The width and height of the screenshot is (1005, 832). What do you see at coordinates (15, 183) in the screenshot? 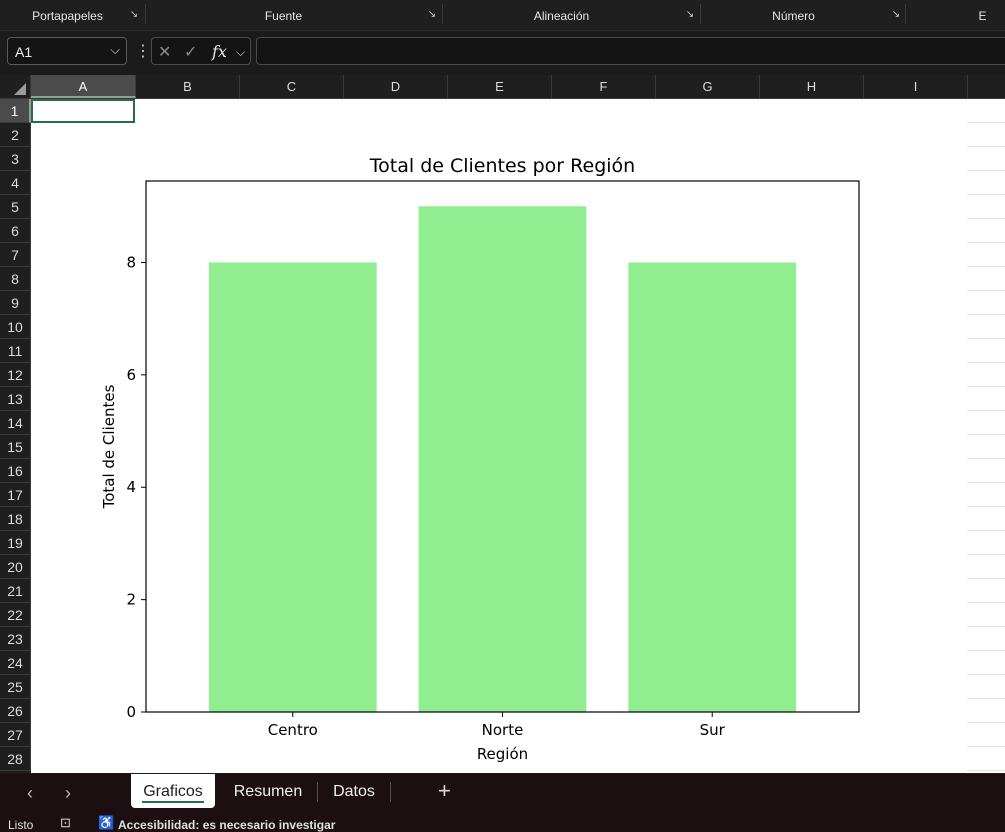
I see `row-header-4: 4` at bounding box center [15, 183].